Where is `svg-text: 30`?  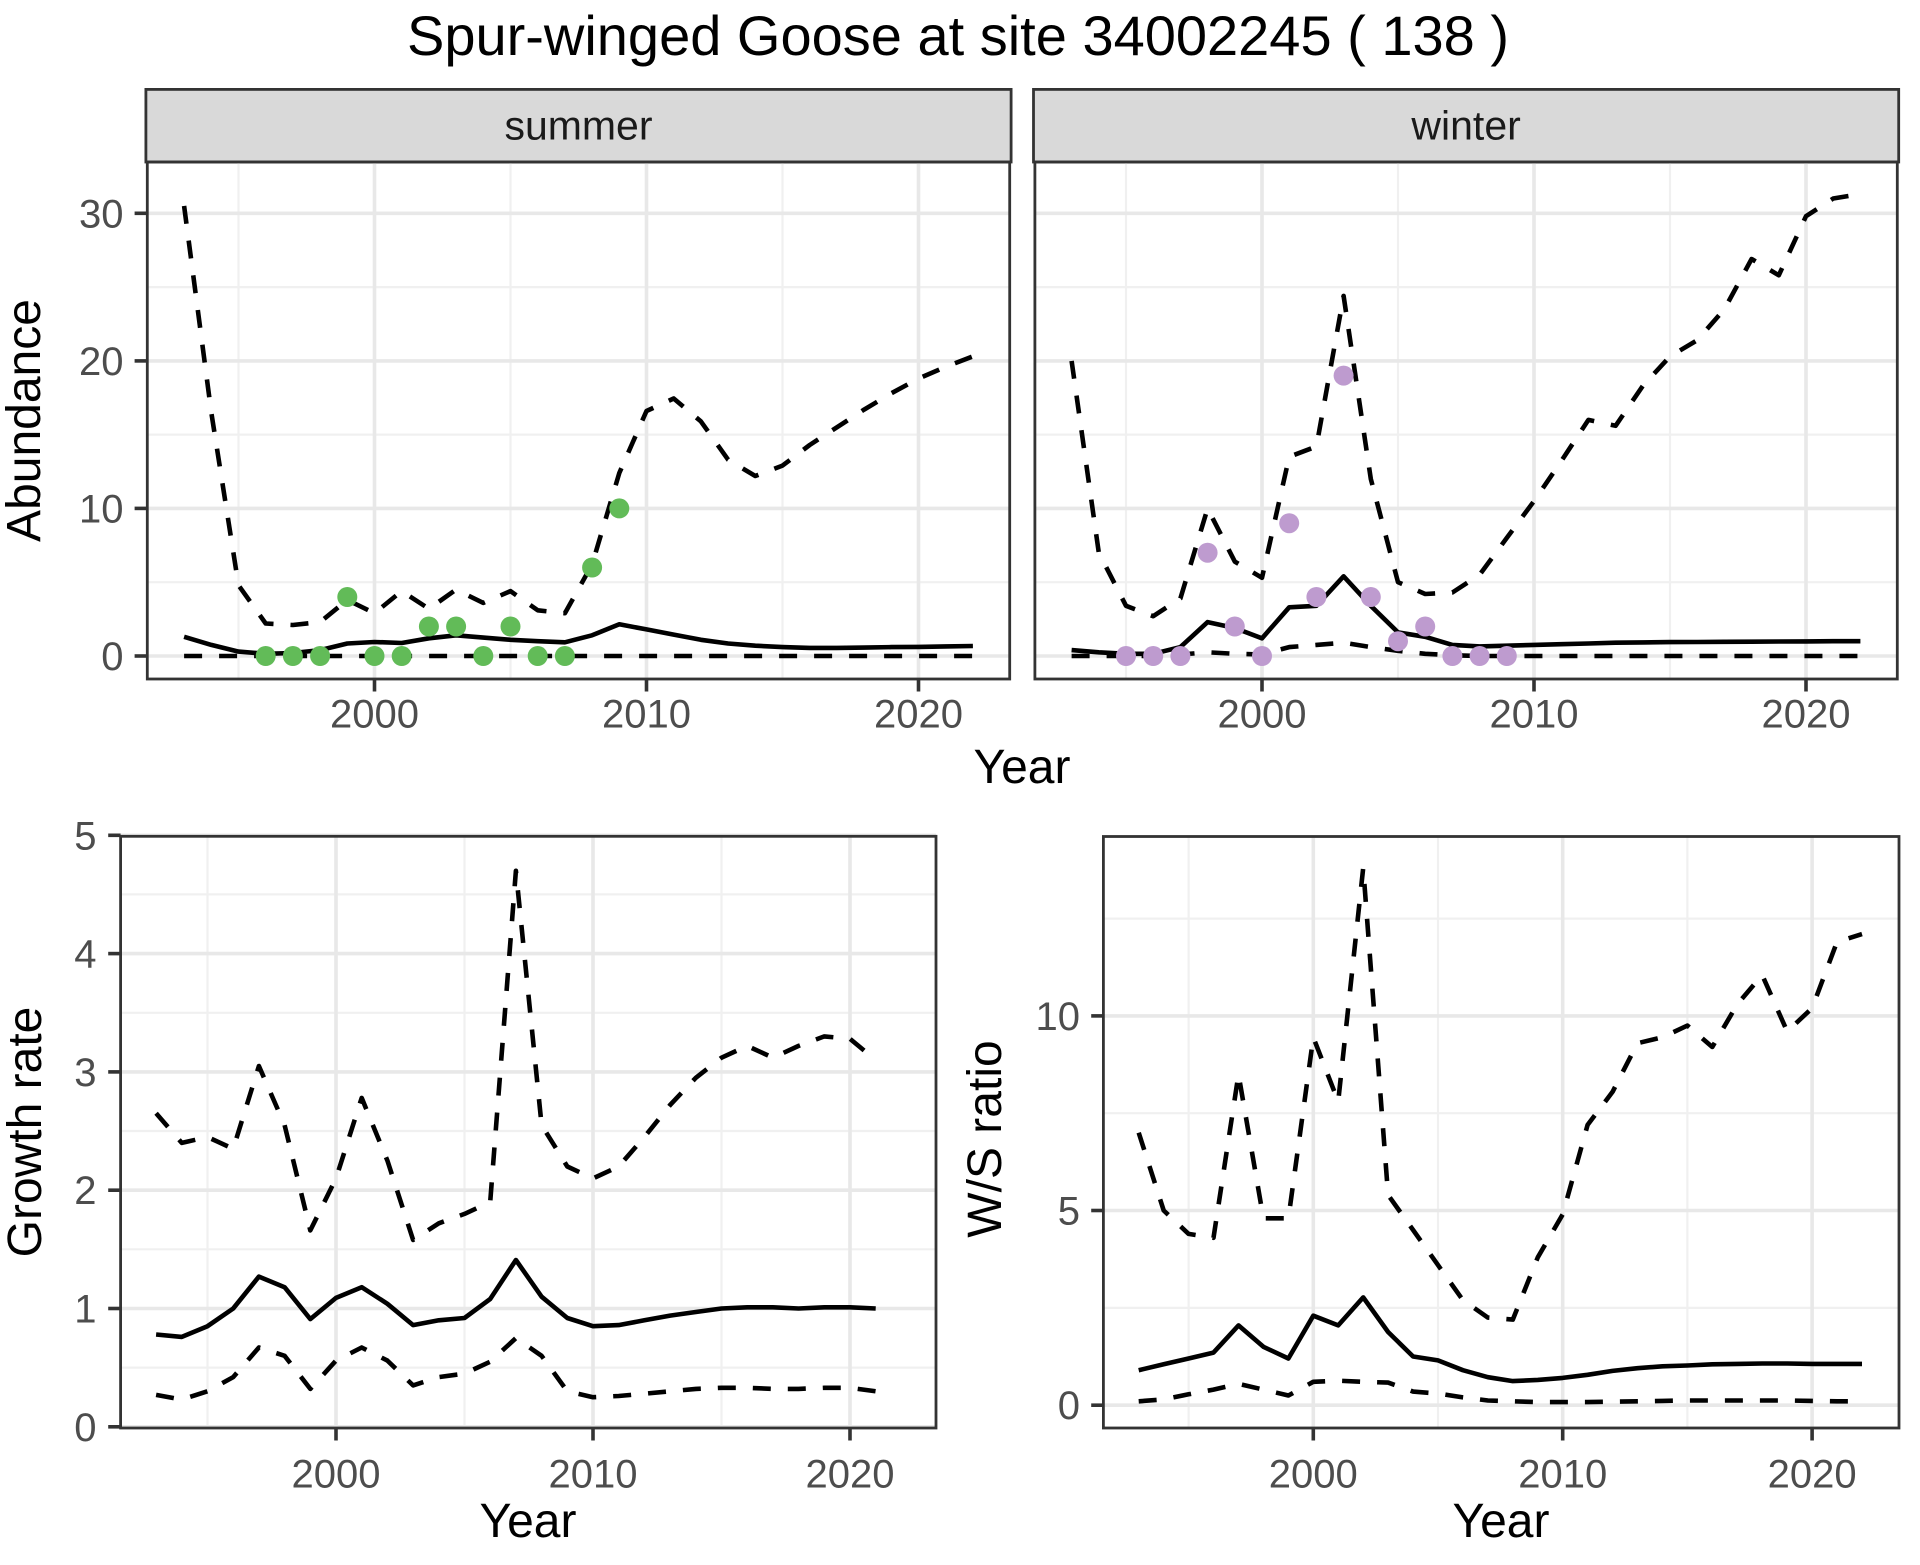 svg-text: 30 is located at coordinates (101, 214).